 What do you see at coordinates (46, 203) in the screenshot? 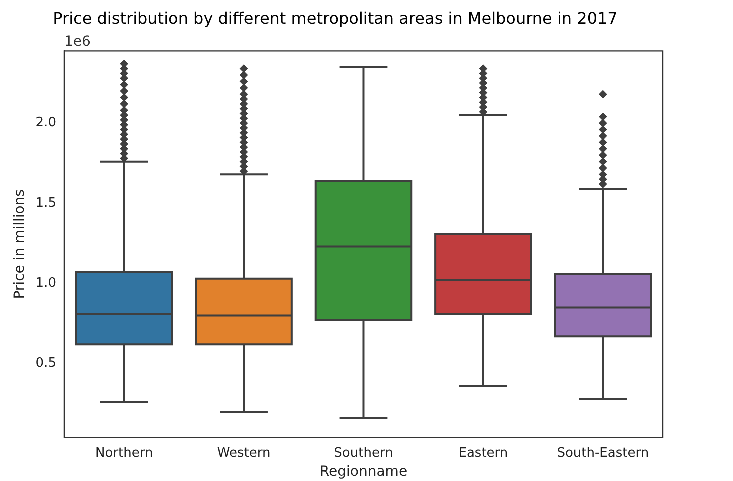
I see `y-tick-label: 1.5` at bounding box center [46, 203].